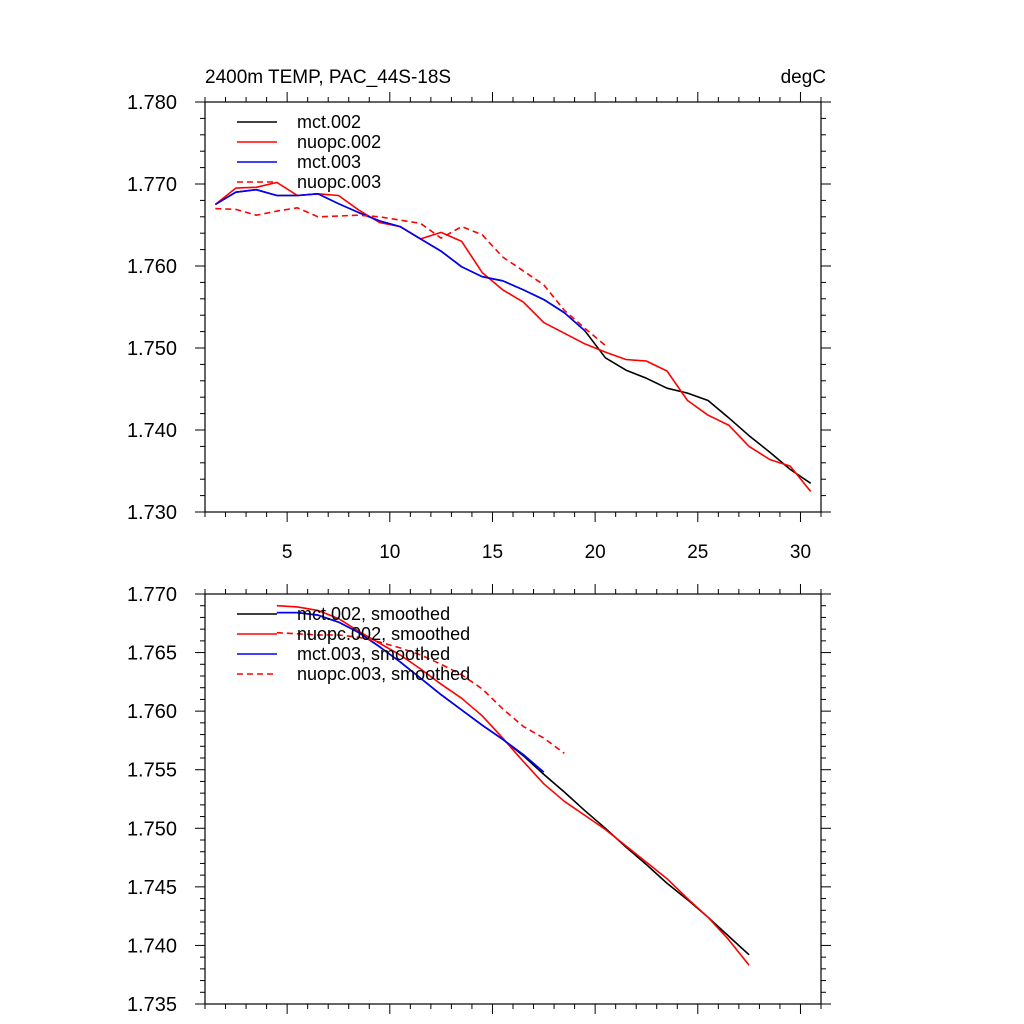  I want to click on legend-label: mct.002, so click(329, 122).